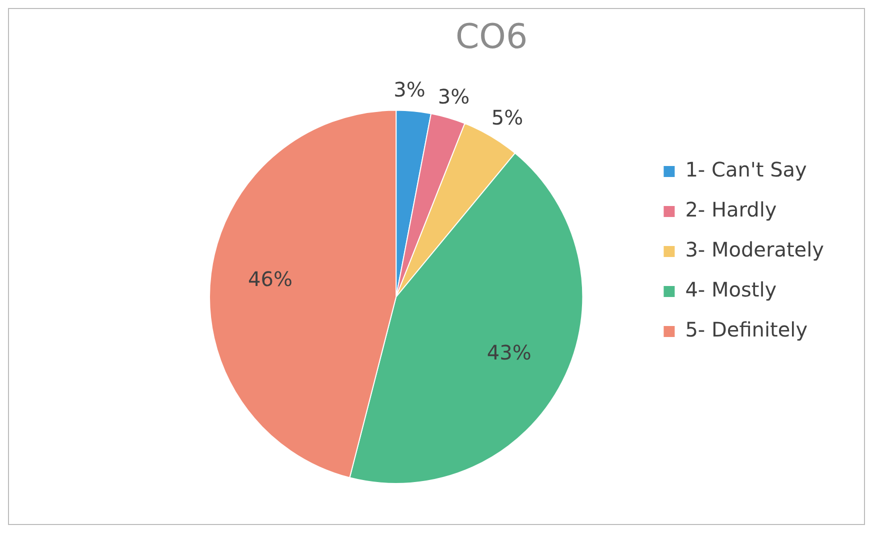  What do you see at coordinates (509, 352) in the screenshot?
I see `data-label: 43%` at bounding box center [509, 352].